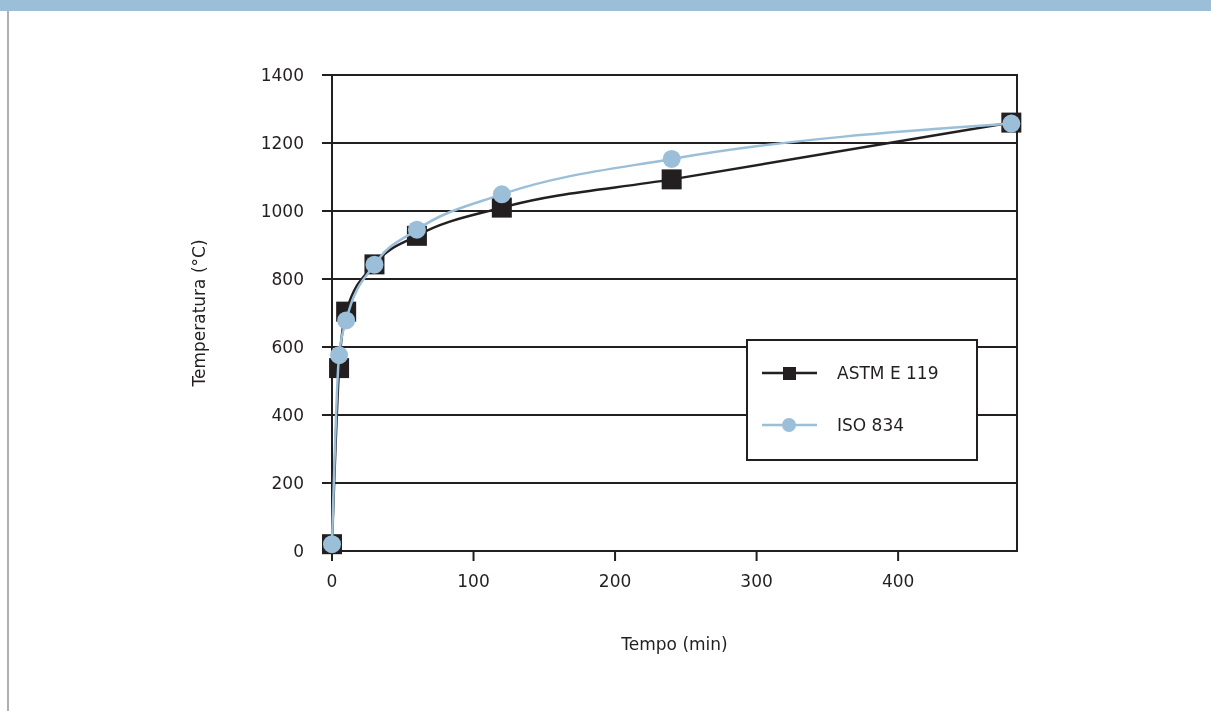  I want to click on y-axis-title: Temperatura (°C), so click(199, 313).